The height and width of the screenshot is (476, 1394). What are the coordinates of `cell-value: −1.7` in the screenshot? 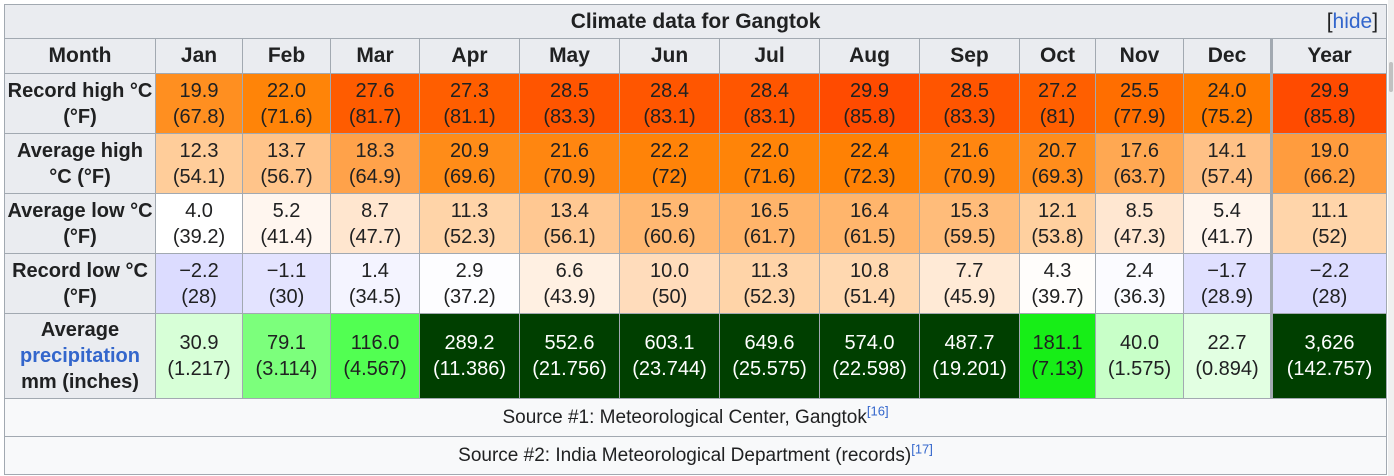 It's located at (1227, 270).